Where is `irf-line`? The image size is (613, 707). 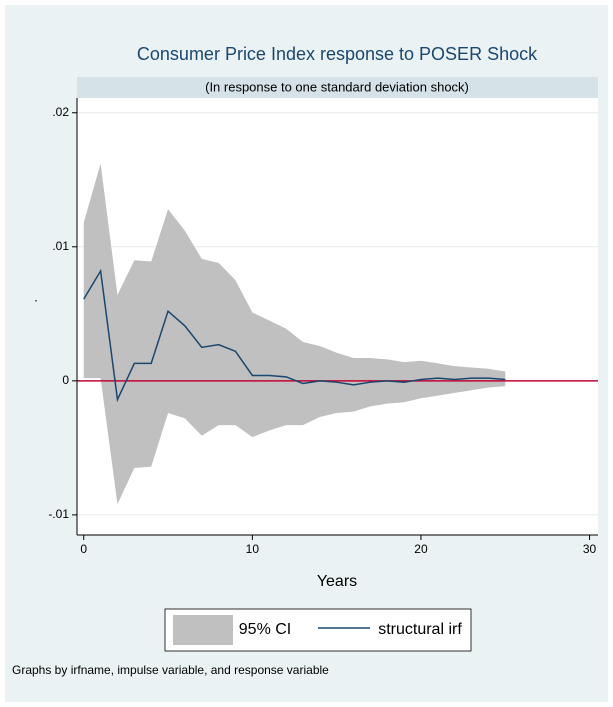 irf-line is located at coordinates (294, 335).